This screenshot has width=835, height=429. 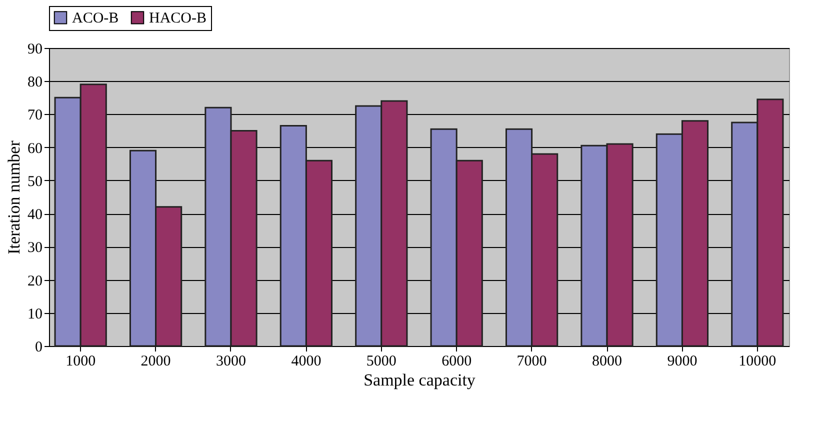 What do you see at coordinates (35, 50) in the screenshot?
I see `y-tick-label: 90` at bounding box center [35, 50].